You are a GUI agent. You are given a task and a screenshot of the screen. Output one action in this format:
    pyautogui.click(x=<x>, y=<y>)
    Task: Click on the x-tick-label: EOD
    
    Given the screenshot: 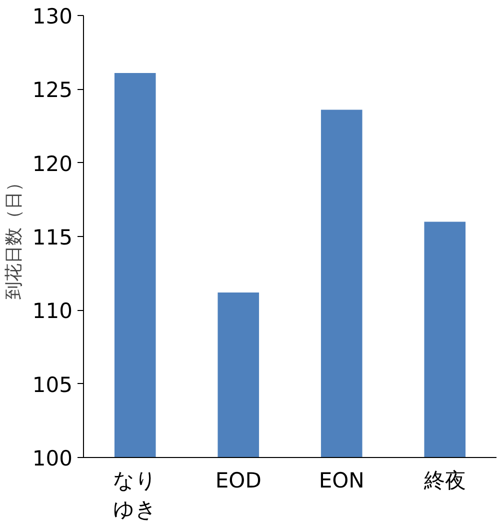 What is the action you would take?
    pyautogui.click(x=238, y=480)
    